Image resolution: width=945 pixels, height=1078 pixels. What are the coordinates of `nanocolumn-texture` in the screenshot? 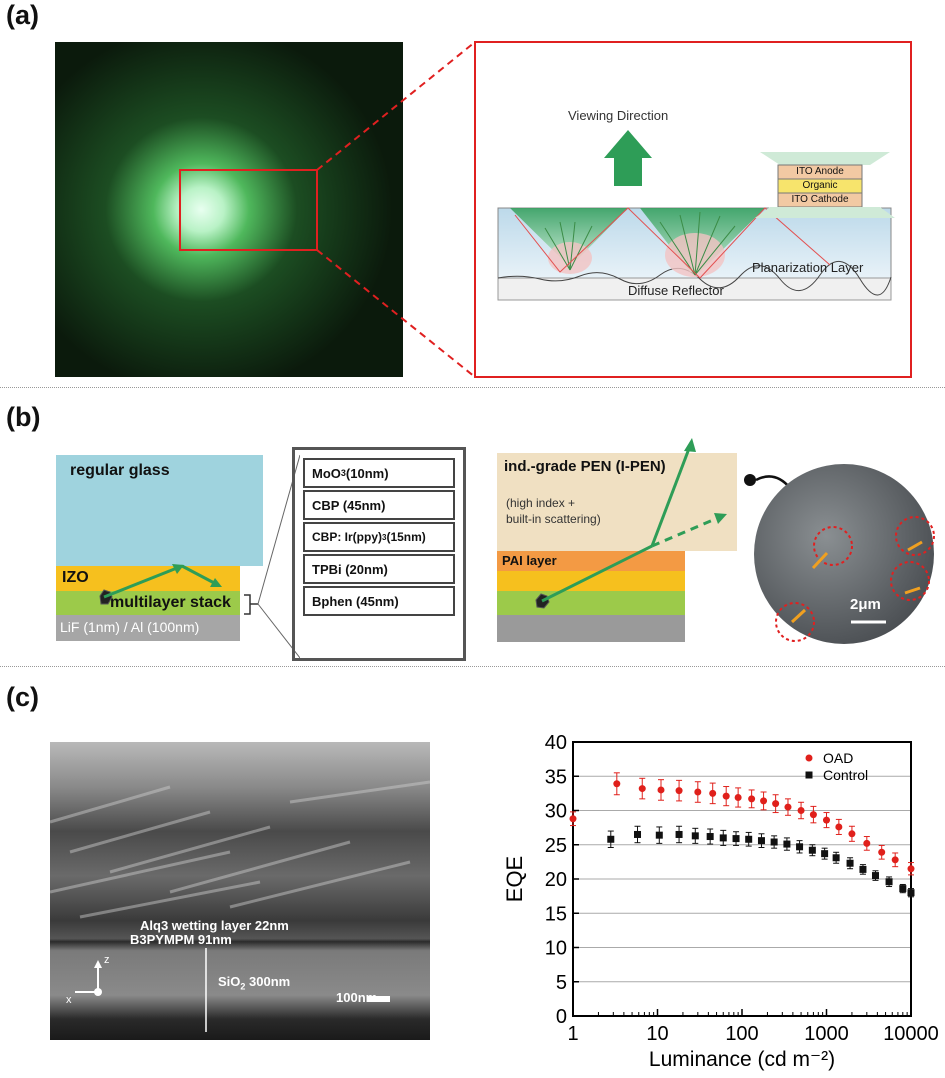 It's located at (240, 849).